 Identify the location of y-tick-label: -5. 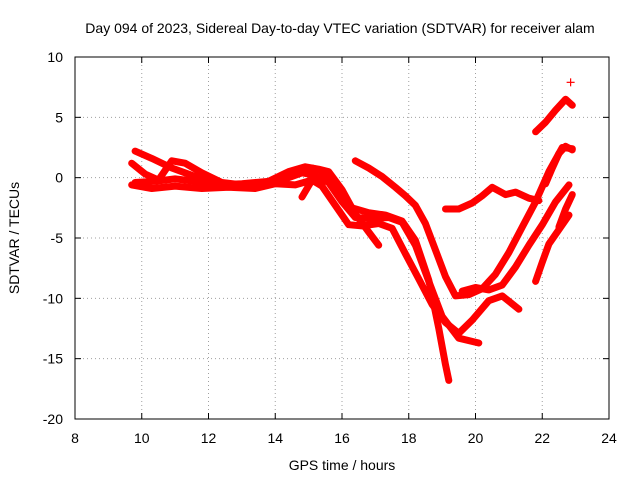
(57, 238).